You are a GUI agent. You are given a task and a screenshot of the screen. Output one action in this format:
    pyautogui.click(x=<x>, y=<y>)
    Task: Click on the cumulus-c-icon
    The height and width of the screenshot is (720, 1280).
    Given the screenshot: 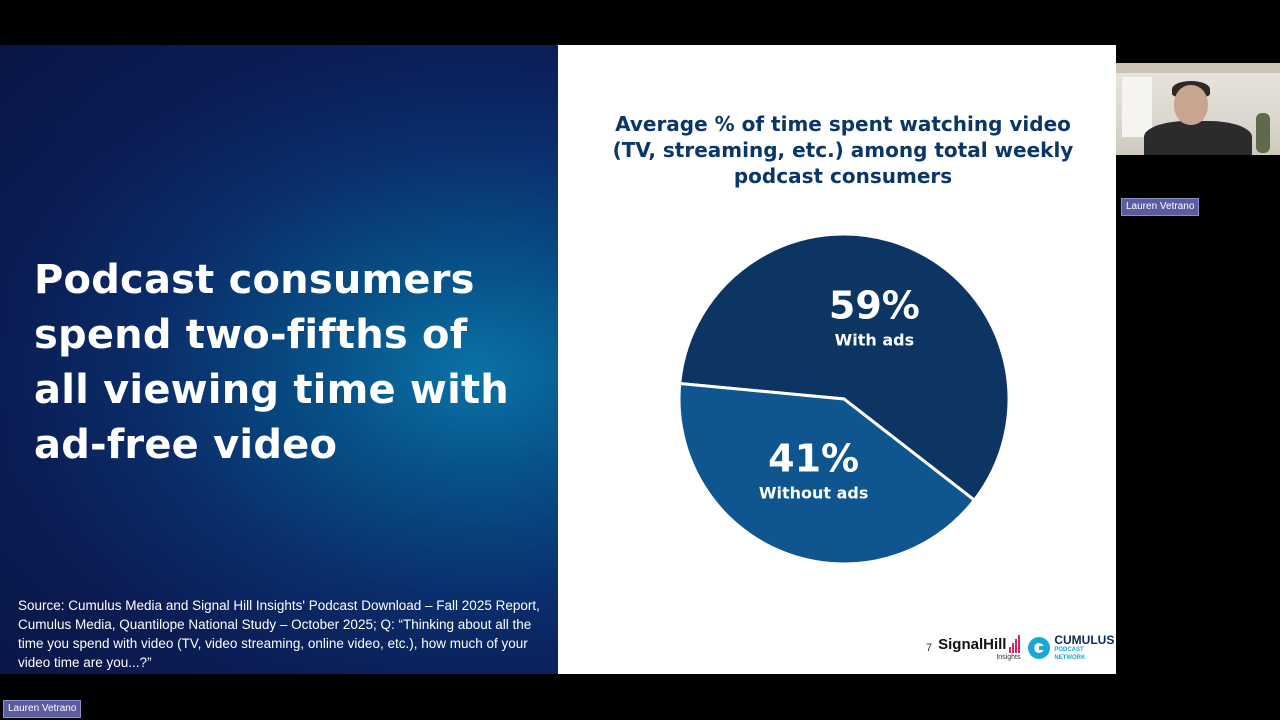 What is the action you would take?
    pyautogui.click(x=1039, y=648)
    